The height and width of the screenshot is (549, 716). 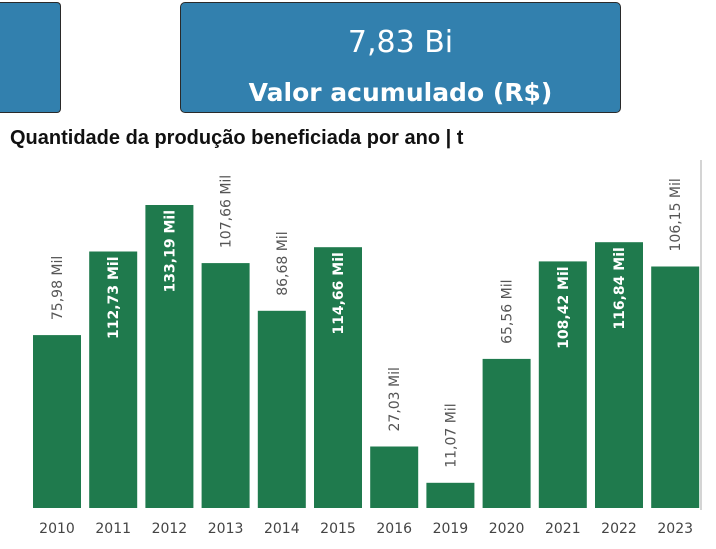 What do you see at coordinates (114, 298) in the screenshot?
I see `value-label-2011: 112,73 Mil` at bounding box center [114, 298].